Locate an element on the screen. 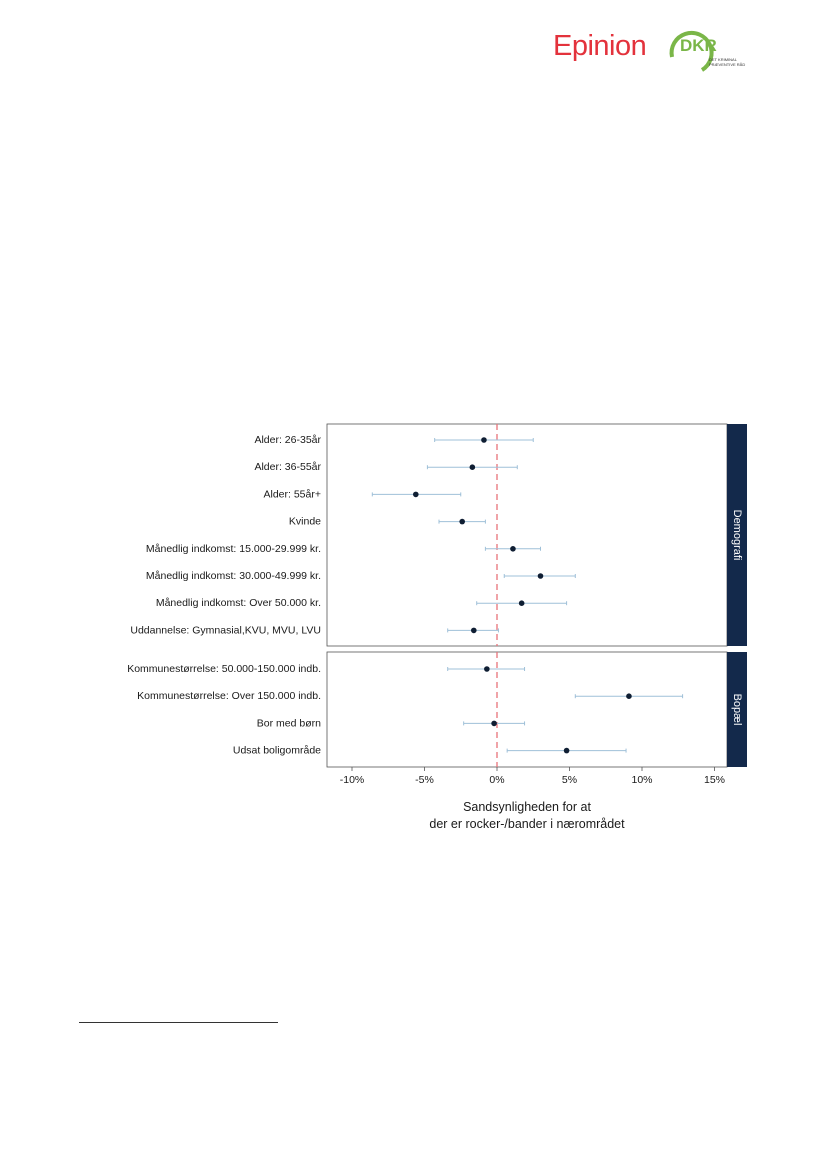 Image resolution: width=827 pixels, height=1169 pixels. dkr-ring-icon is located at coordinates (691, 51).